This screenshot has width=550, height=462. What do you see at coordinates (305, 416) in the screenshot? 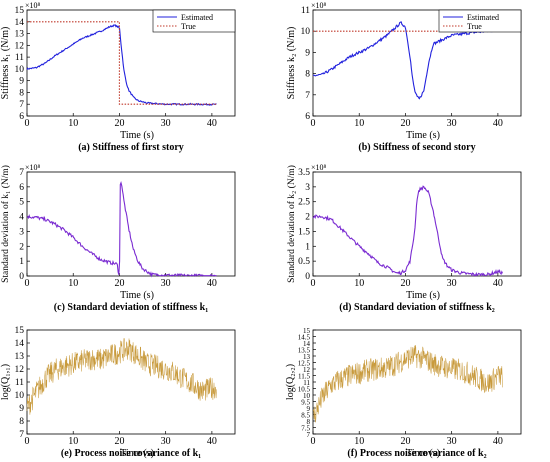
I see `y-tick-label: 8.5` at bounding box center [305, 416].